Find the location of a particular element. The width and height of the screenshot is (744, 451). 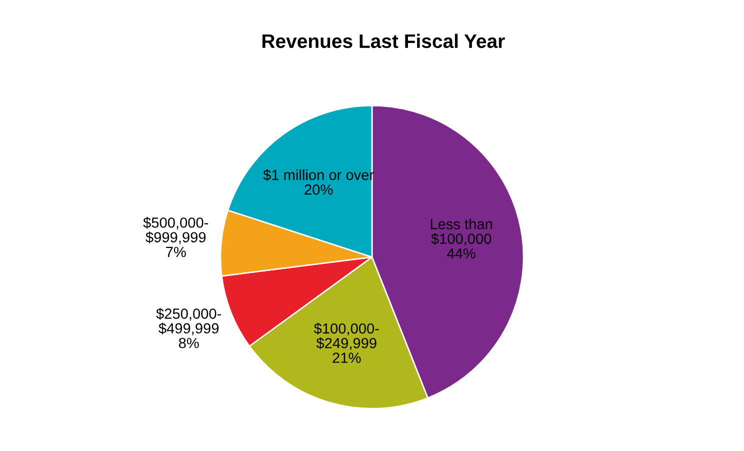

slice-label: $100,000- $249,999 is located at coordinates (346, 336).